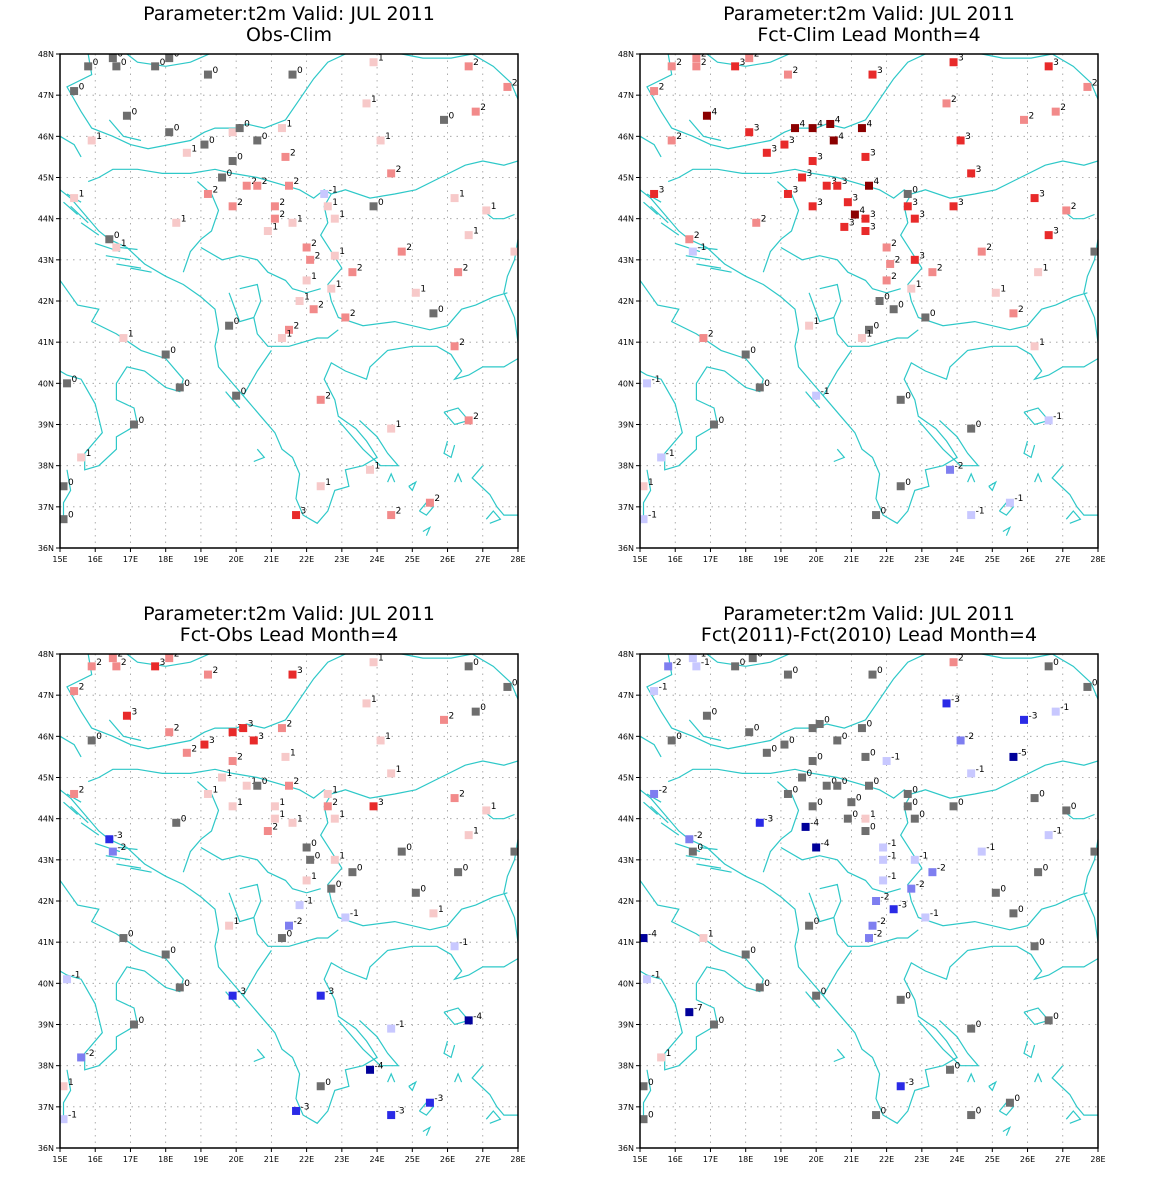 This screenshot has height=1200, width=1160. I want to click on x-tick-label: 28E, so click(1097, 1159).